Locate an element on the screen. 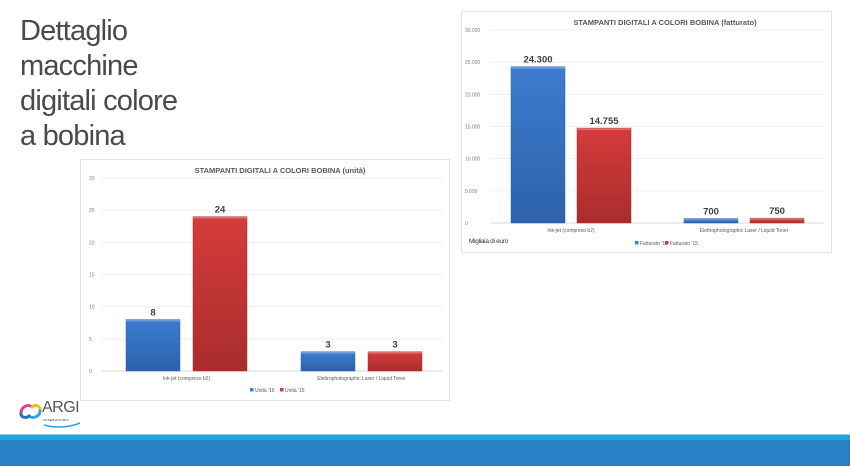  y-tick-label: 20 is located at coordinates (92, 243).